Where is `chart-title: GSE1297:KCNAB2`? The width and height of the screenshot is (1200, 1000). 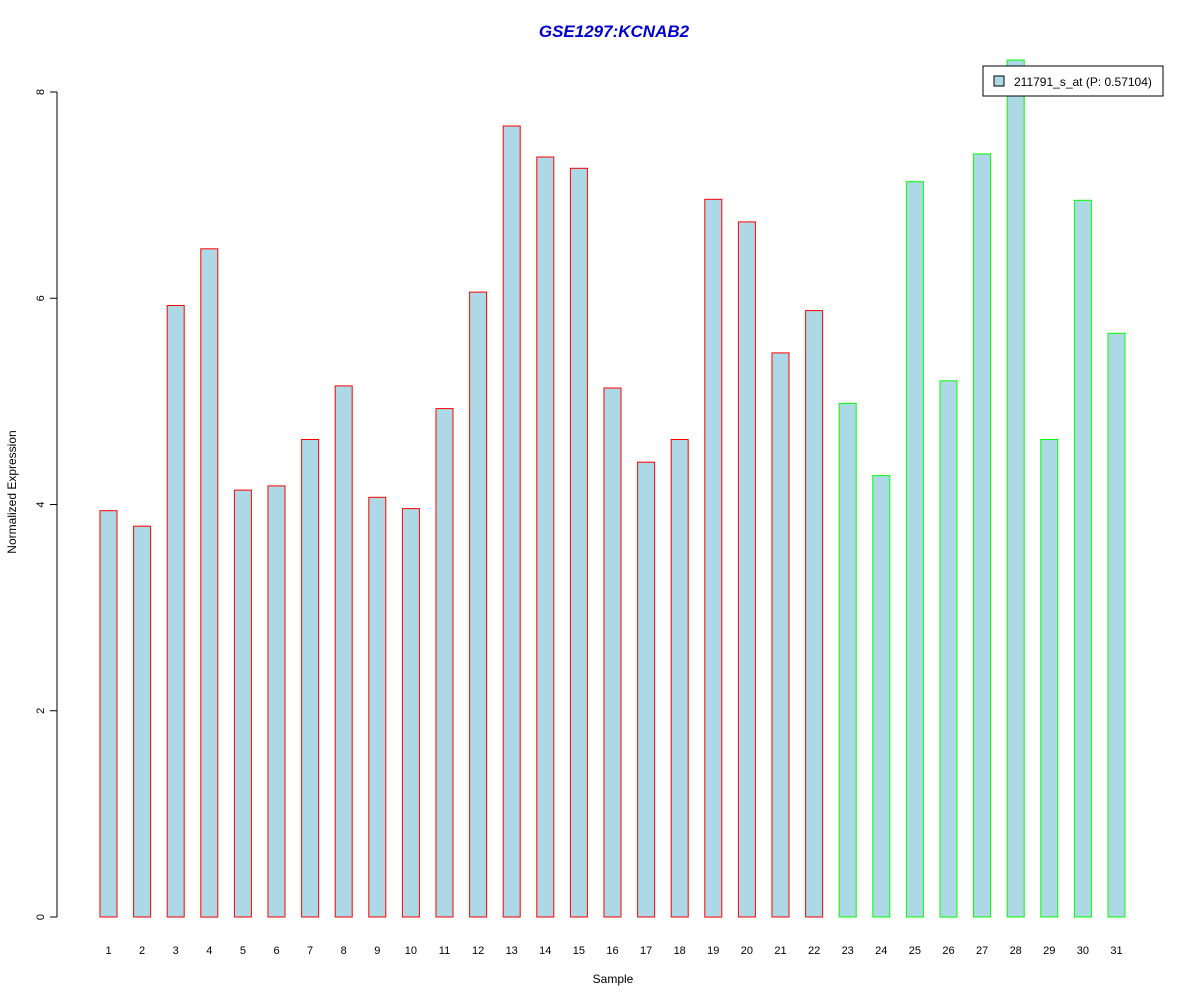
chart-title: GSE1297:KCNAB2 is located at coordinates (614, 31).